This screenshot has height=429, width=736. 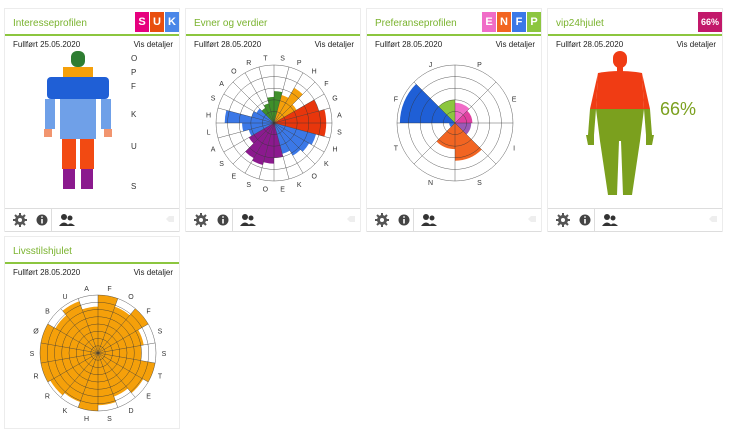 I want to click on body-figure, so click(x=78, y=120).